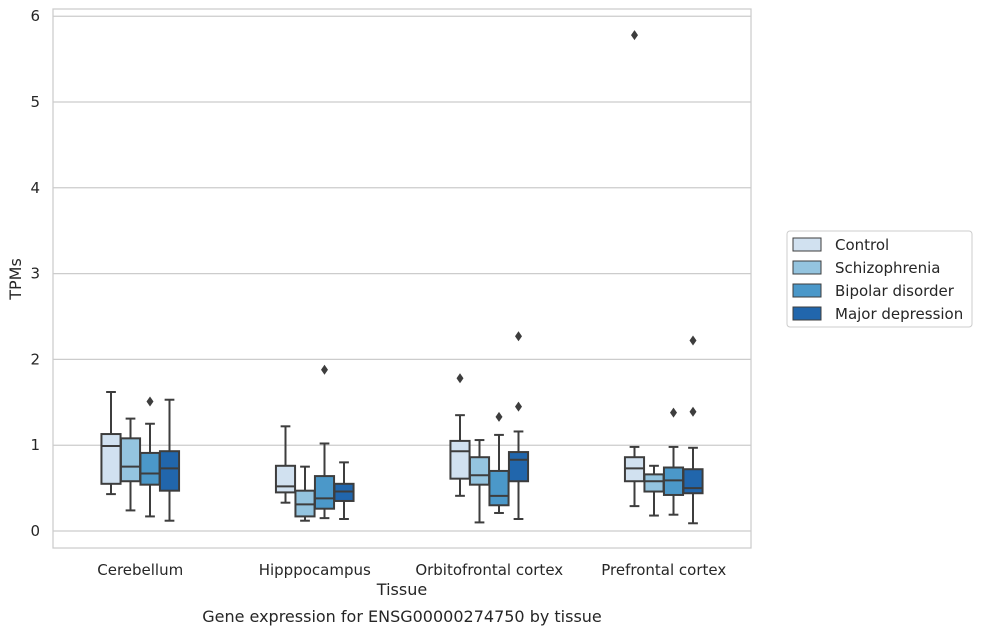  Describe the element at coordinates (15, 279) in the screenshot. I see `y-axis-label: TPMs` at that location.